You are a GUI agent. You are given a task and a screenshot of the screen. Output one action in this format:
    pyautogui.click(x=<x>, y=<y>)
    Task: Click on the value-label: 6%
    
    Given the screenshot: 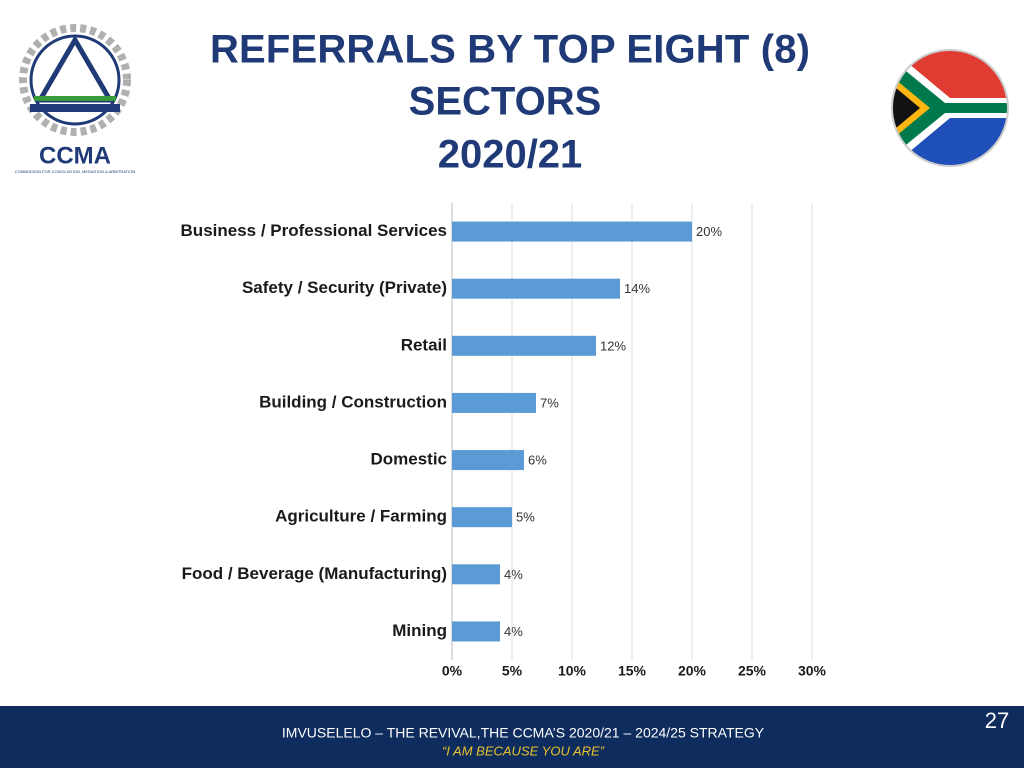 What is the action you would take?
    pyautogui.click(x=537, y=460)
    